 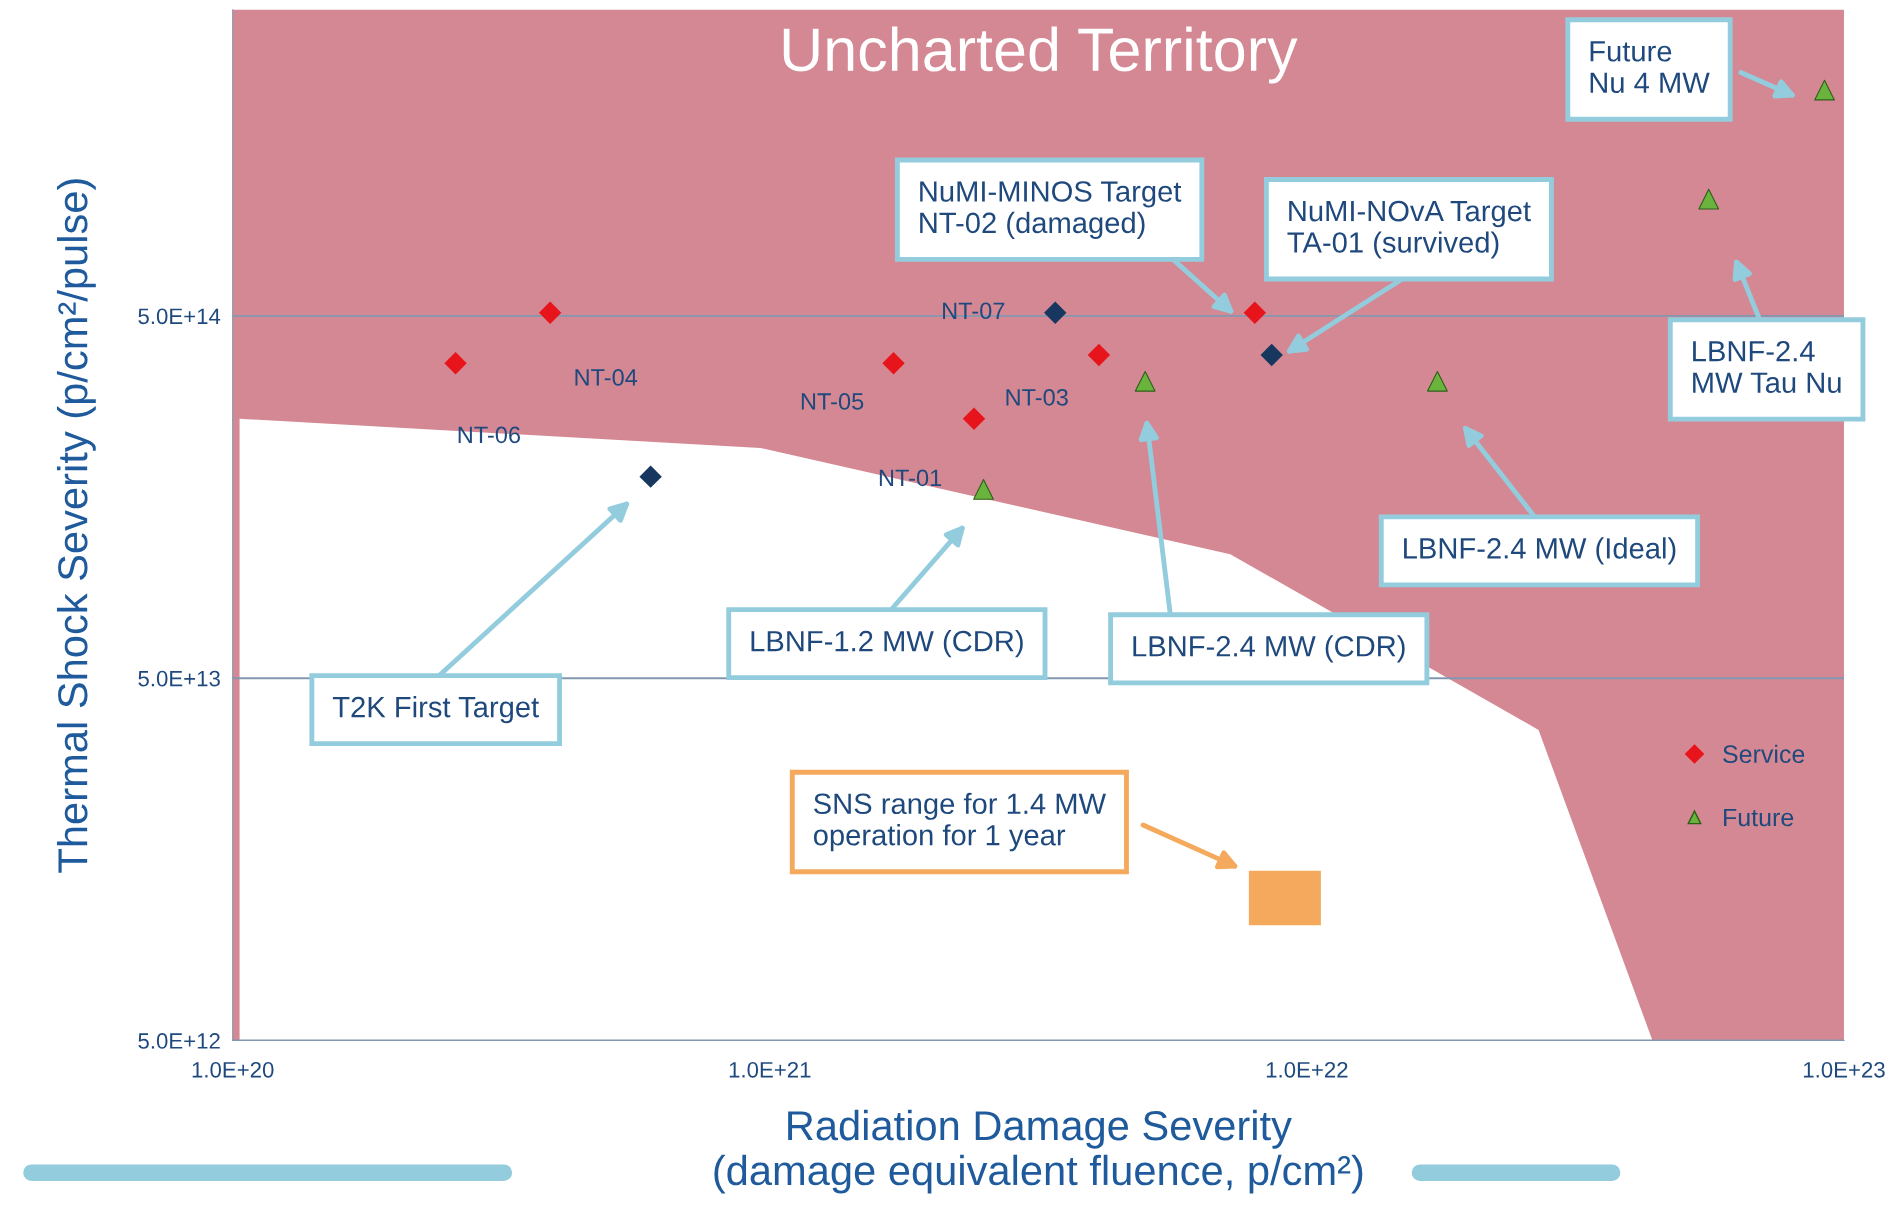 I want to click on annotation: NT-03, so click(x=1037, y=397).